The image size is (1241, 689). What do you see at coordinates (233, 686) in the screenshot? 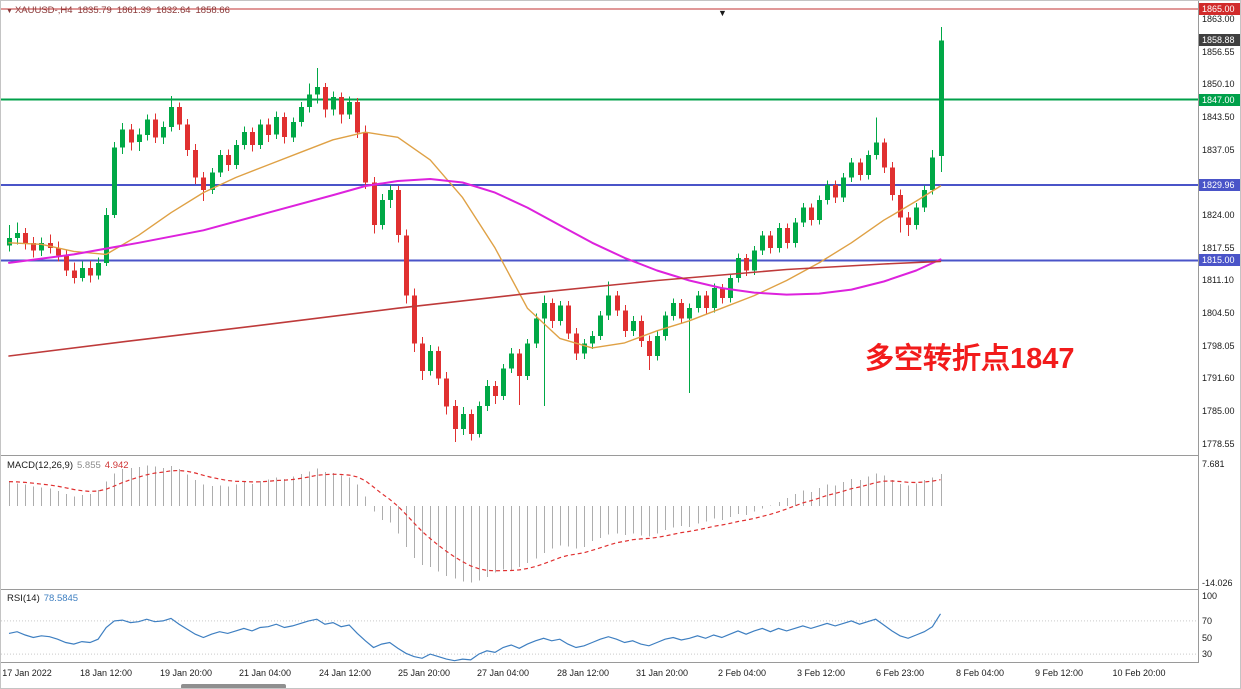
I see `scrollbar-thumb` at bounding box center [233, 686].